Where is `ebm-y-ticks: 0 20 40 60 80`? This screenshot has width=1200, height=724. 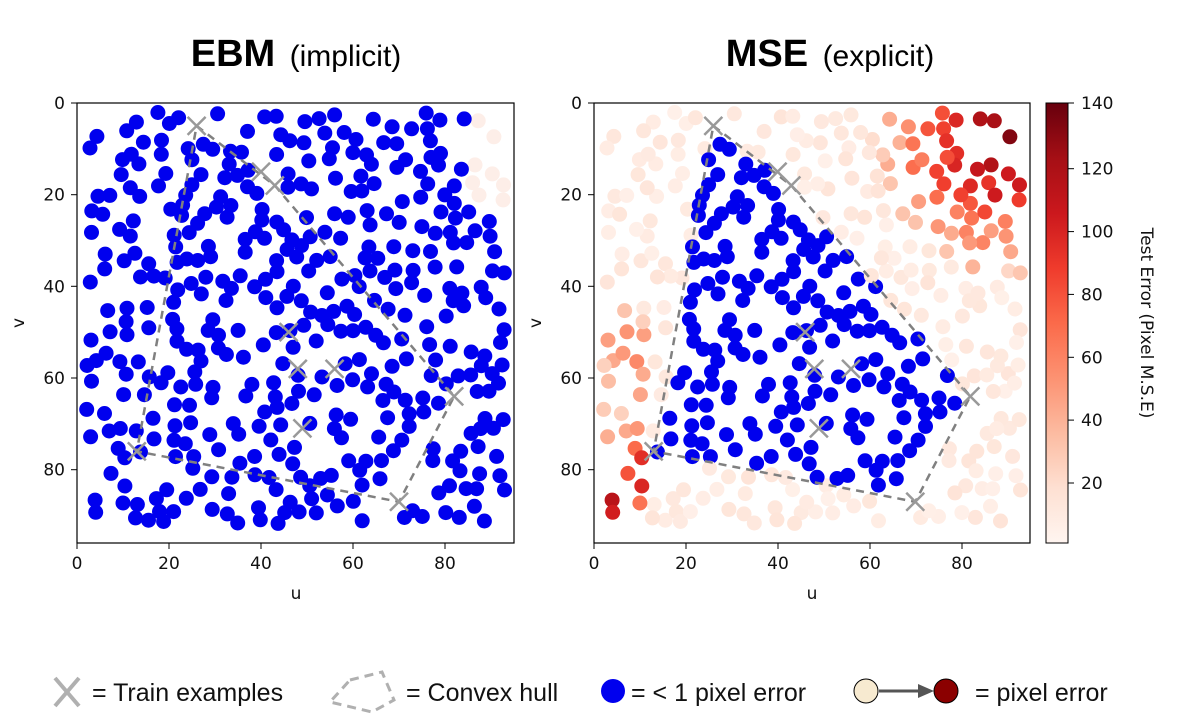
ebm-y-ticks: 0 20 40 60 80 is located at coordinates (60, 287).